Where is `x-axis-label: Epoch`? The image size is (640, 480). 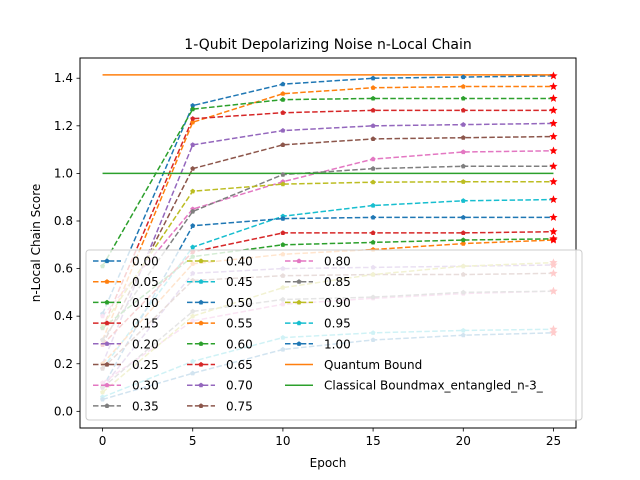 x-axis-label: Epoch is located at coordinates (328, 463).